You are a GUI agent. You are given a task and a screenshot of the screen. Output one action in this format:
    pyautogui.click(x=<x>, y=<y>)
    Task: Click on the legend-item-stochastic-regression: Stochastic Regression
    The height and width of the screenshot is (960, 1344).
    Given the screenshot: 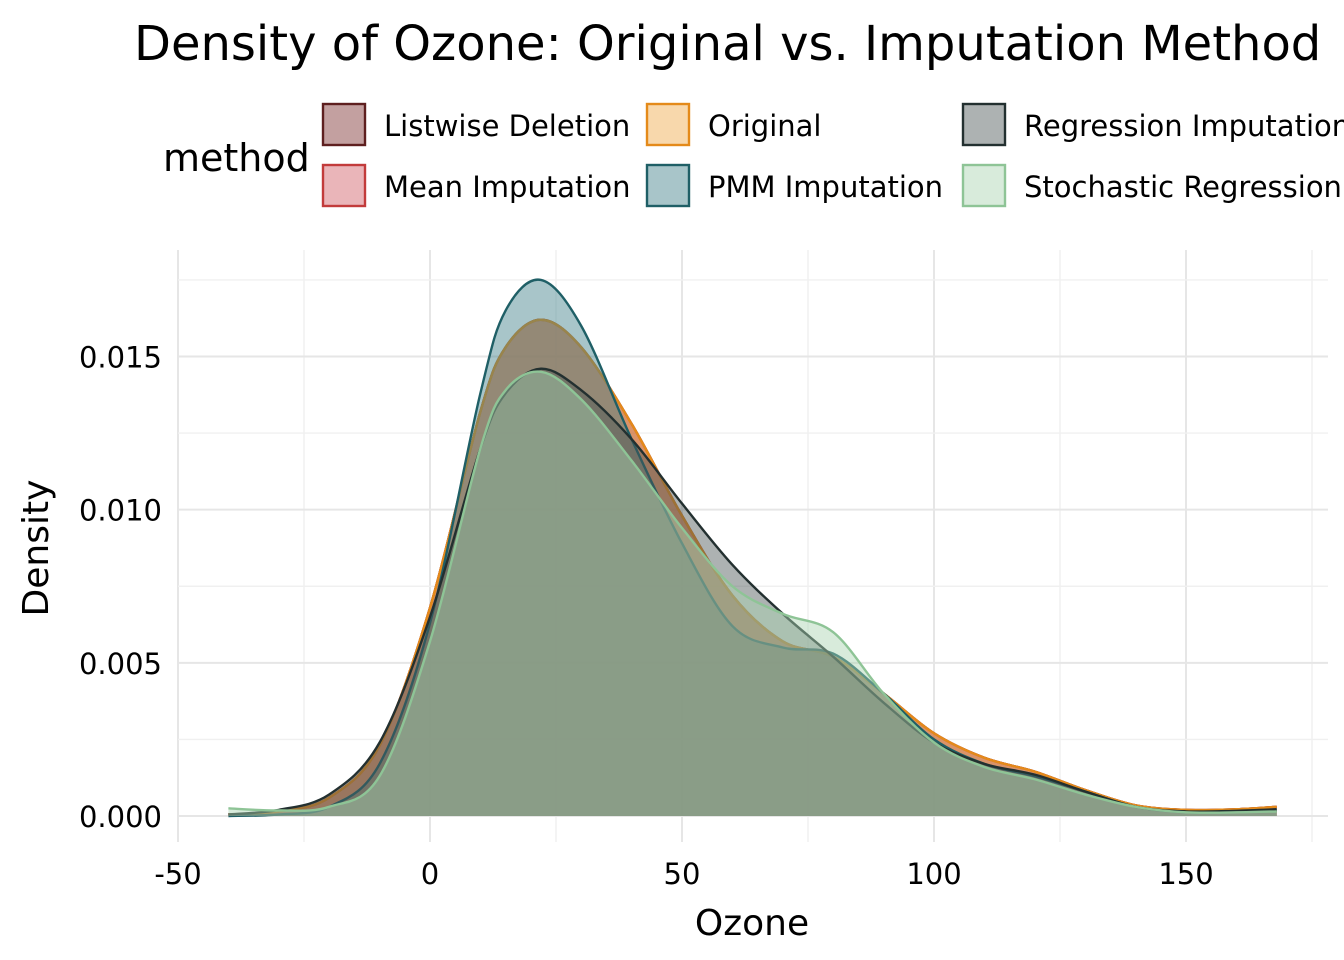 What is the action you would take?
    pyautogui.click(x=1151, y=185)
    